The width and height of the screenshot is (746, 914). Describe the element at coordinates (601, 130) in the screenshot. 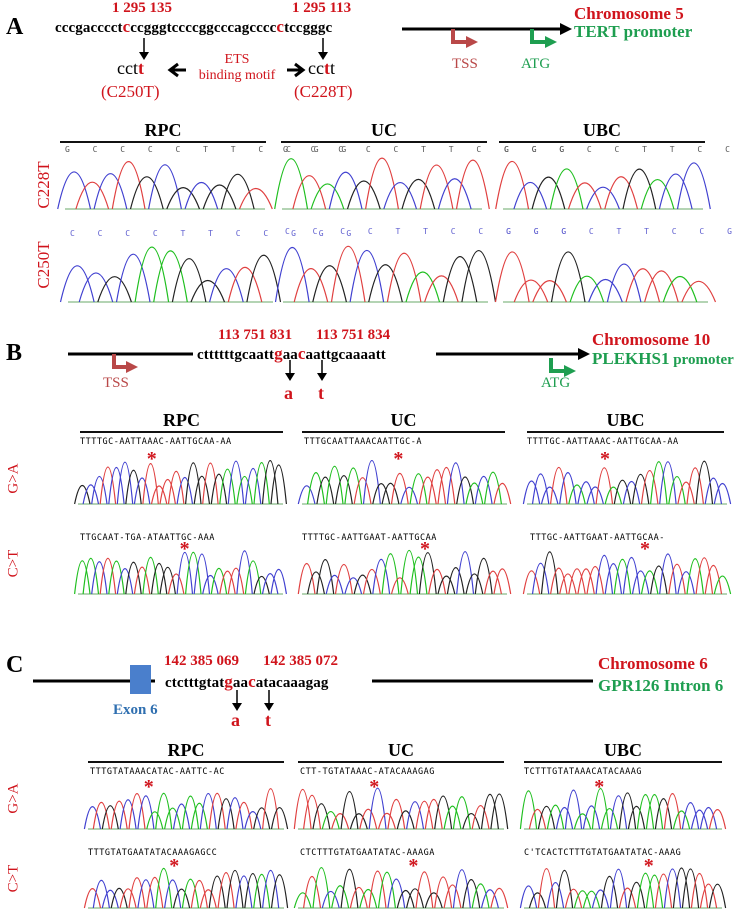

I see `sample-title-ubc: UBC` at that location.